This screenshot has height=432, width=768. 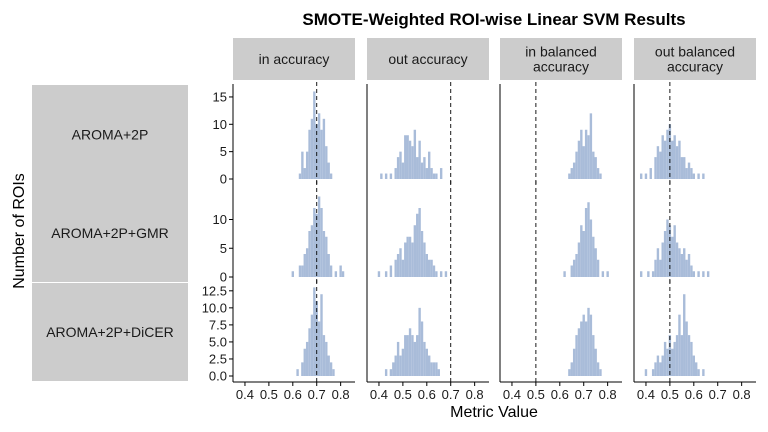 What do you see at coordinates (223, 151) in the screenshot?
I see `y-tick-label: 5` at bounding box center [223, 151].